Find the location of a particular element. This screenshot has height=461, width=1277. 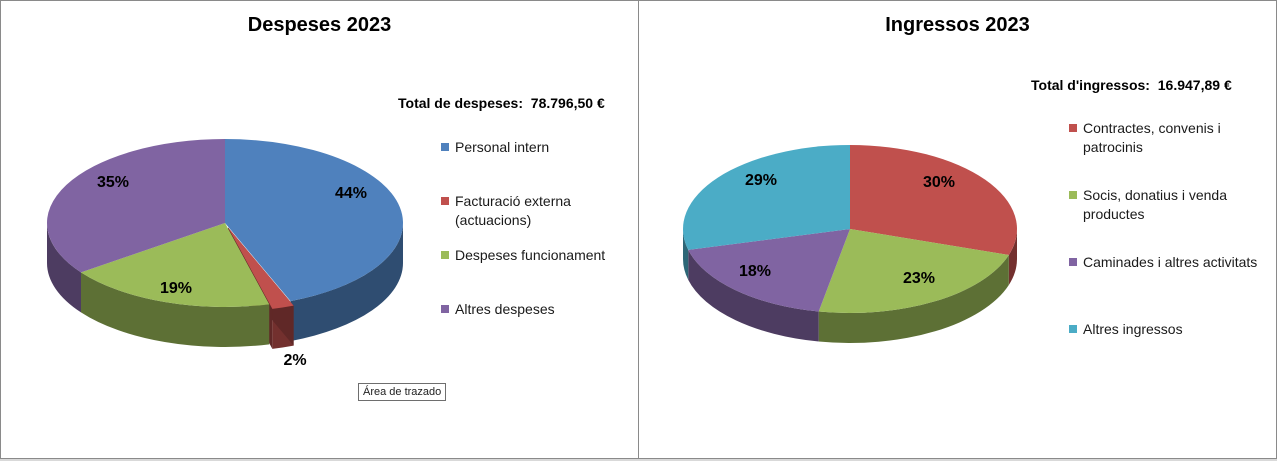

chart-title: Despeses 2023 is located at coordinates (319, 25).